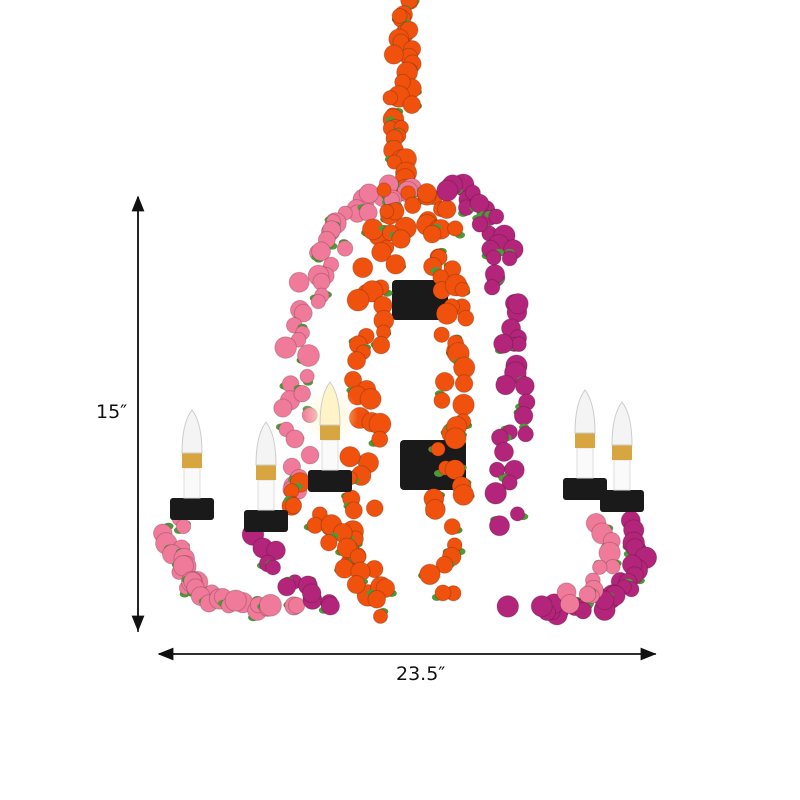 This screenshot has height=800, width=800. Describe the element at coordinates (112, 412) in the screenshot. I see `height-label: 15″` at that location.